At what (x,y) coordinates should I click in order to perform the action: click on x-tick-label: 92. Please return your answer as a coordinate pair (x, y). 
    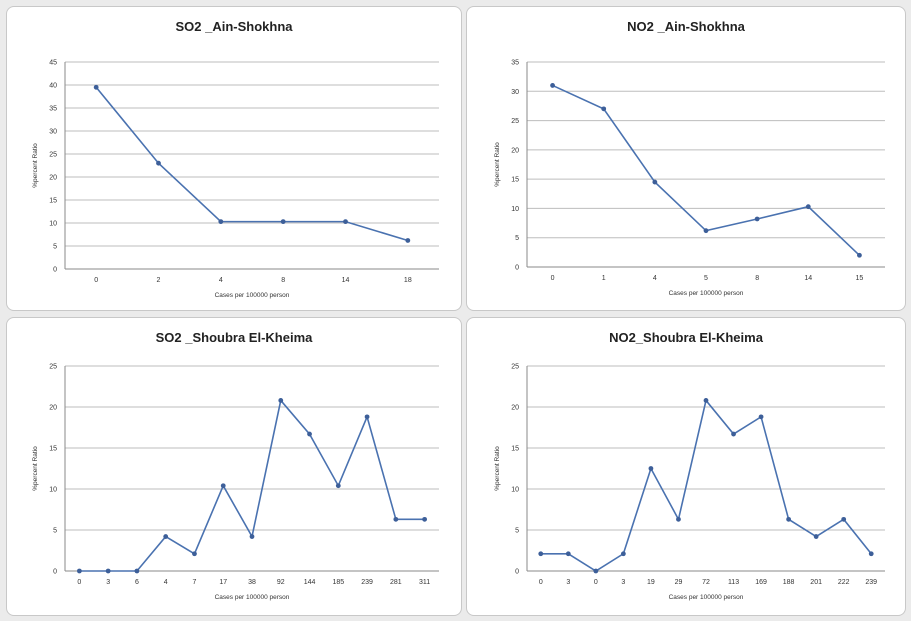
    Looking at the image, I should click on (281, 582).